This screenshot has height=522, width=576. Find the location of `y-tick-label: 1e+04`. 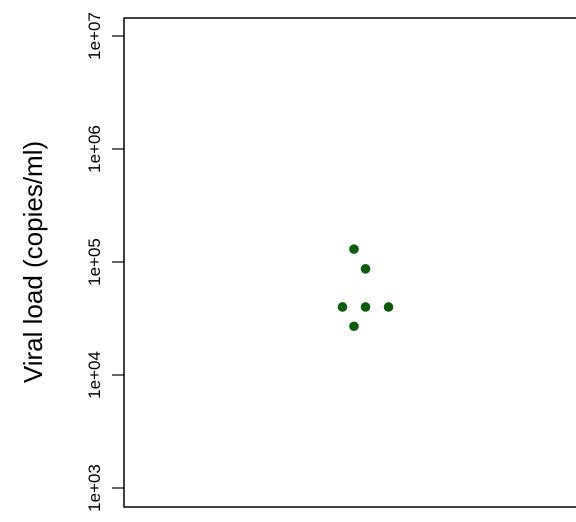

y-tick-label: 1e+04 is located at coordinates (94, 375).